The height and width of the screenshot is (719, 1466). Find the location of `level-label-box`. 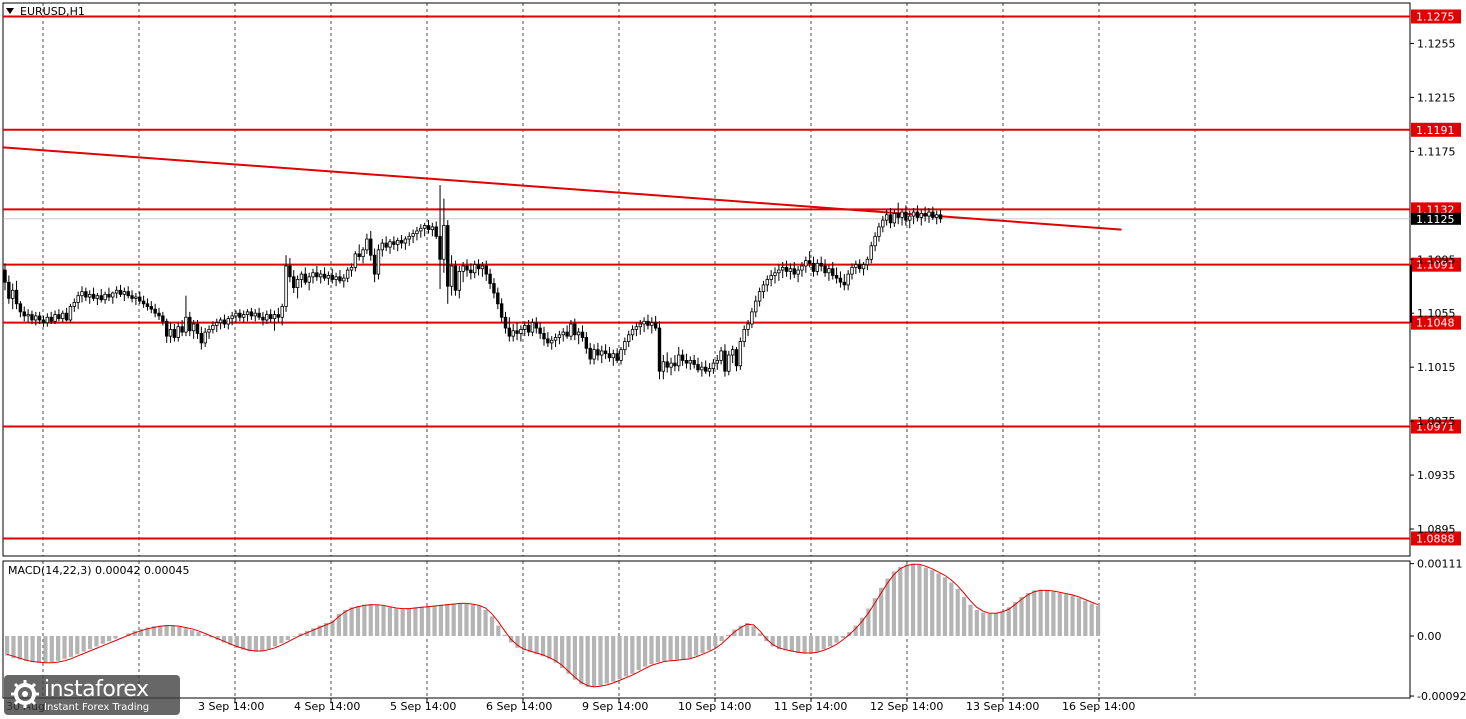

level-label-box is located at coordinates (1436, 264).